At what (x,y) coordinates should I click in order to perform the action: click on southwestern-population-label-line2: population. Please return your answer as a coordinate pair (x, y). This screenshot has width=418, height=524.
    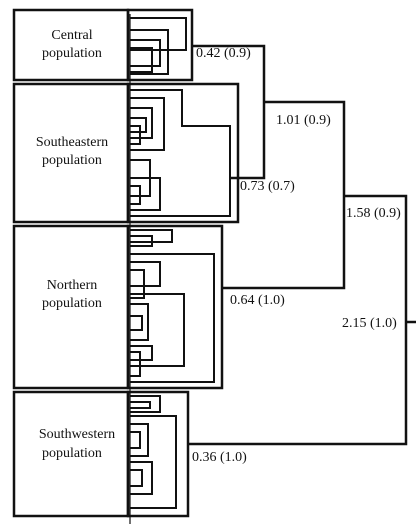
    Looking at the image, I should click on (72, 453).